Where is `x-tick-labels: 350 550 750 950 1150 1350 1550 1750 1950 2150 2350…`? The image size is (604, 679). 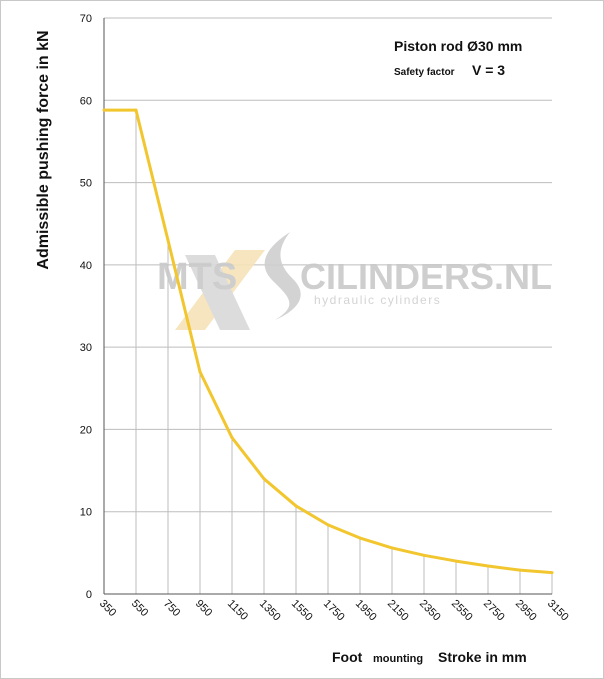
x-tick-labels: 350 550 750 950 1150 1350 1550 1750 1950 2150 2350… is located at coordinates (334, 611).